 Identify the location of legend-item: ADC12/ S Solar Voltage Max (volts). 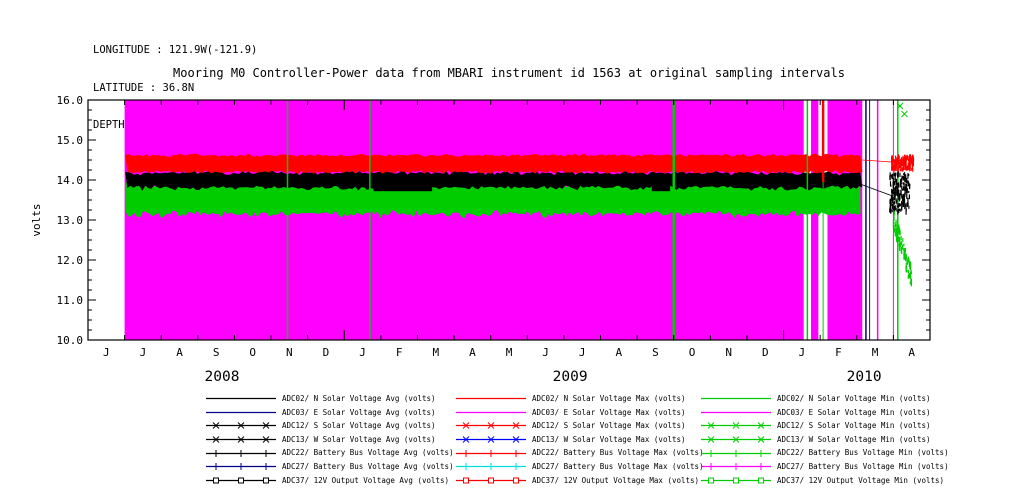
(579, 426).